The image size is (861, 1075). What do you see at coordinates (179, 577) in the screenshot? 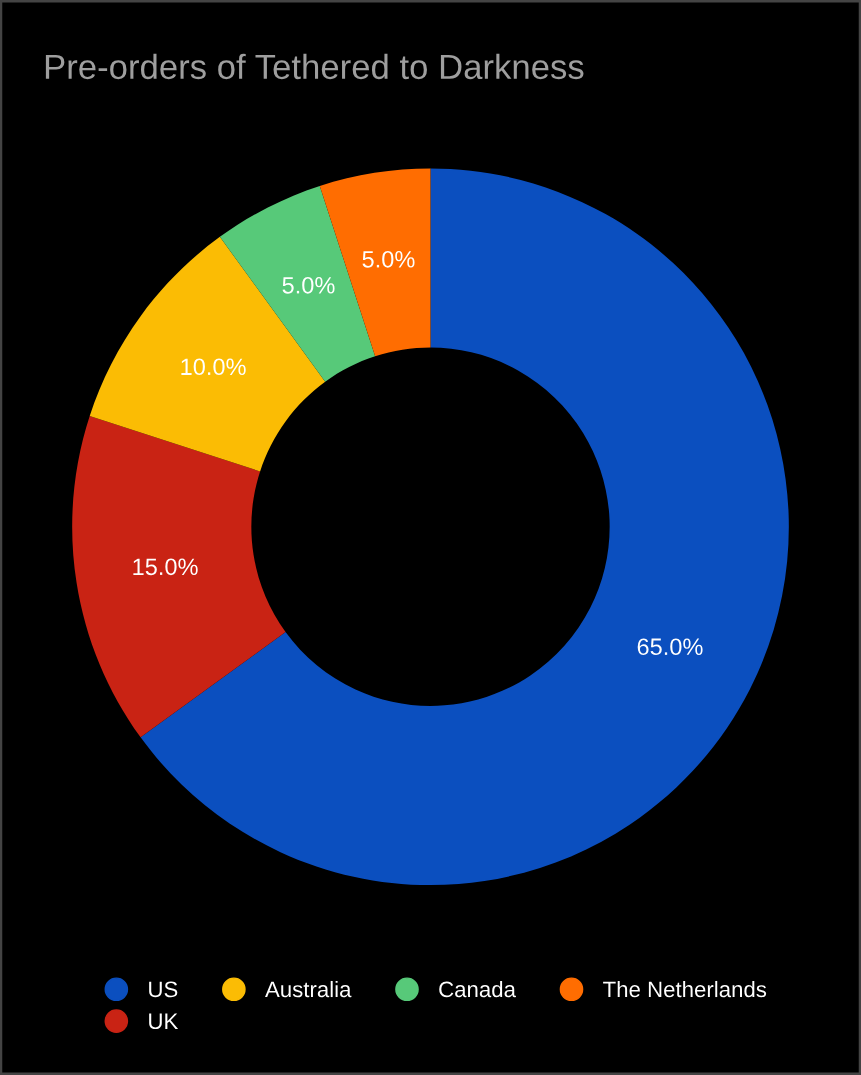
I see `donut-slice` at bounding box center [179, 577].